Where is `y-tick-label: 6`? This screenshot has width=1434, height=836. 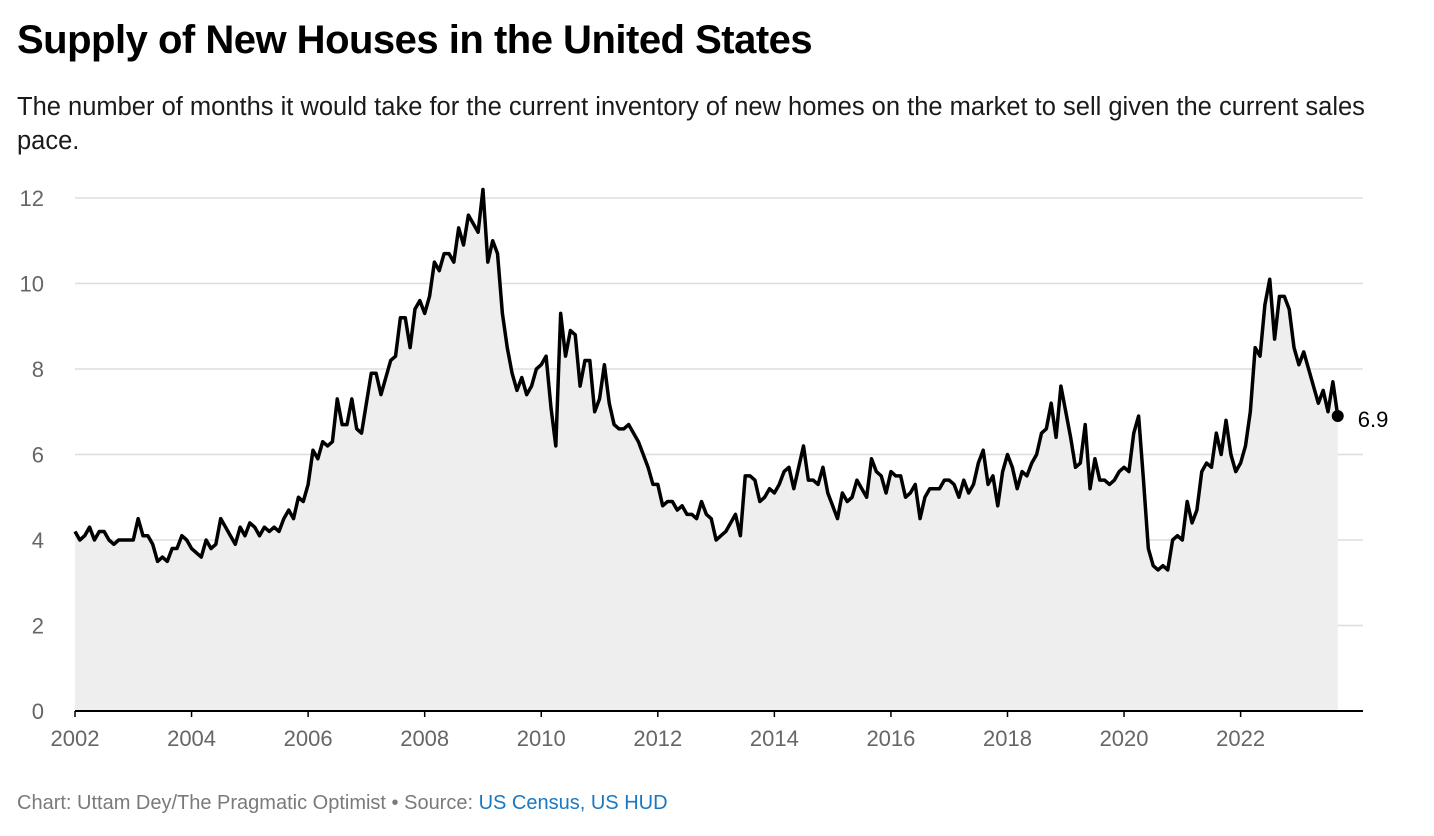 y-tick-label: 6 is located at coordinates (38, 455).